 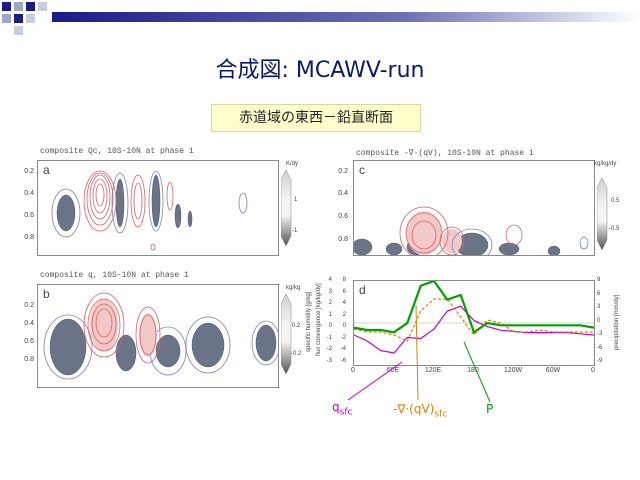 What do you see at coordinates (29, 171) in the screenshot?
I see `panel-a-ytick: 0.2` at bounding box center [29, 171].